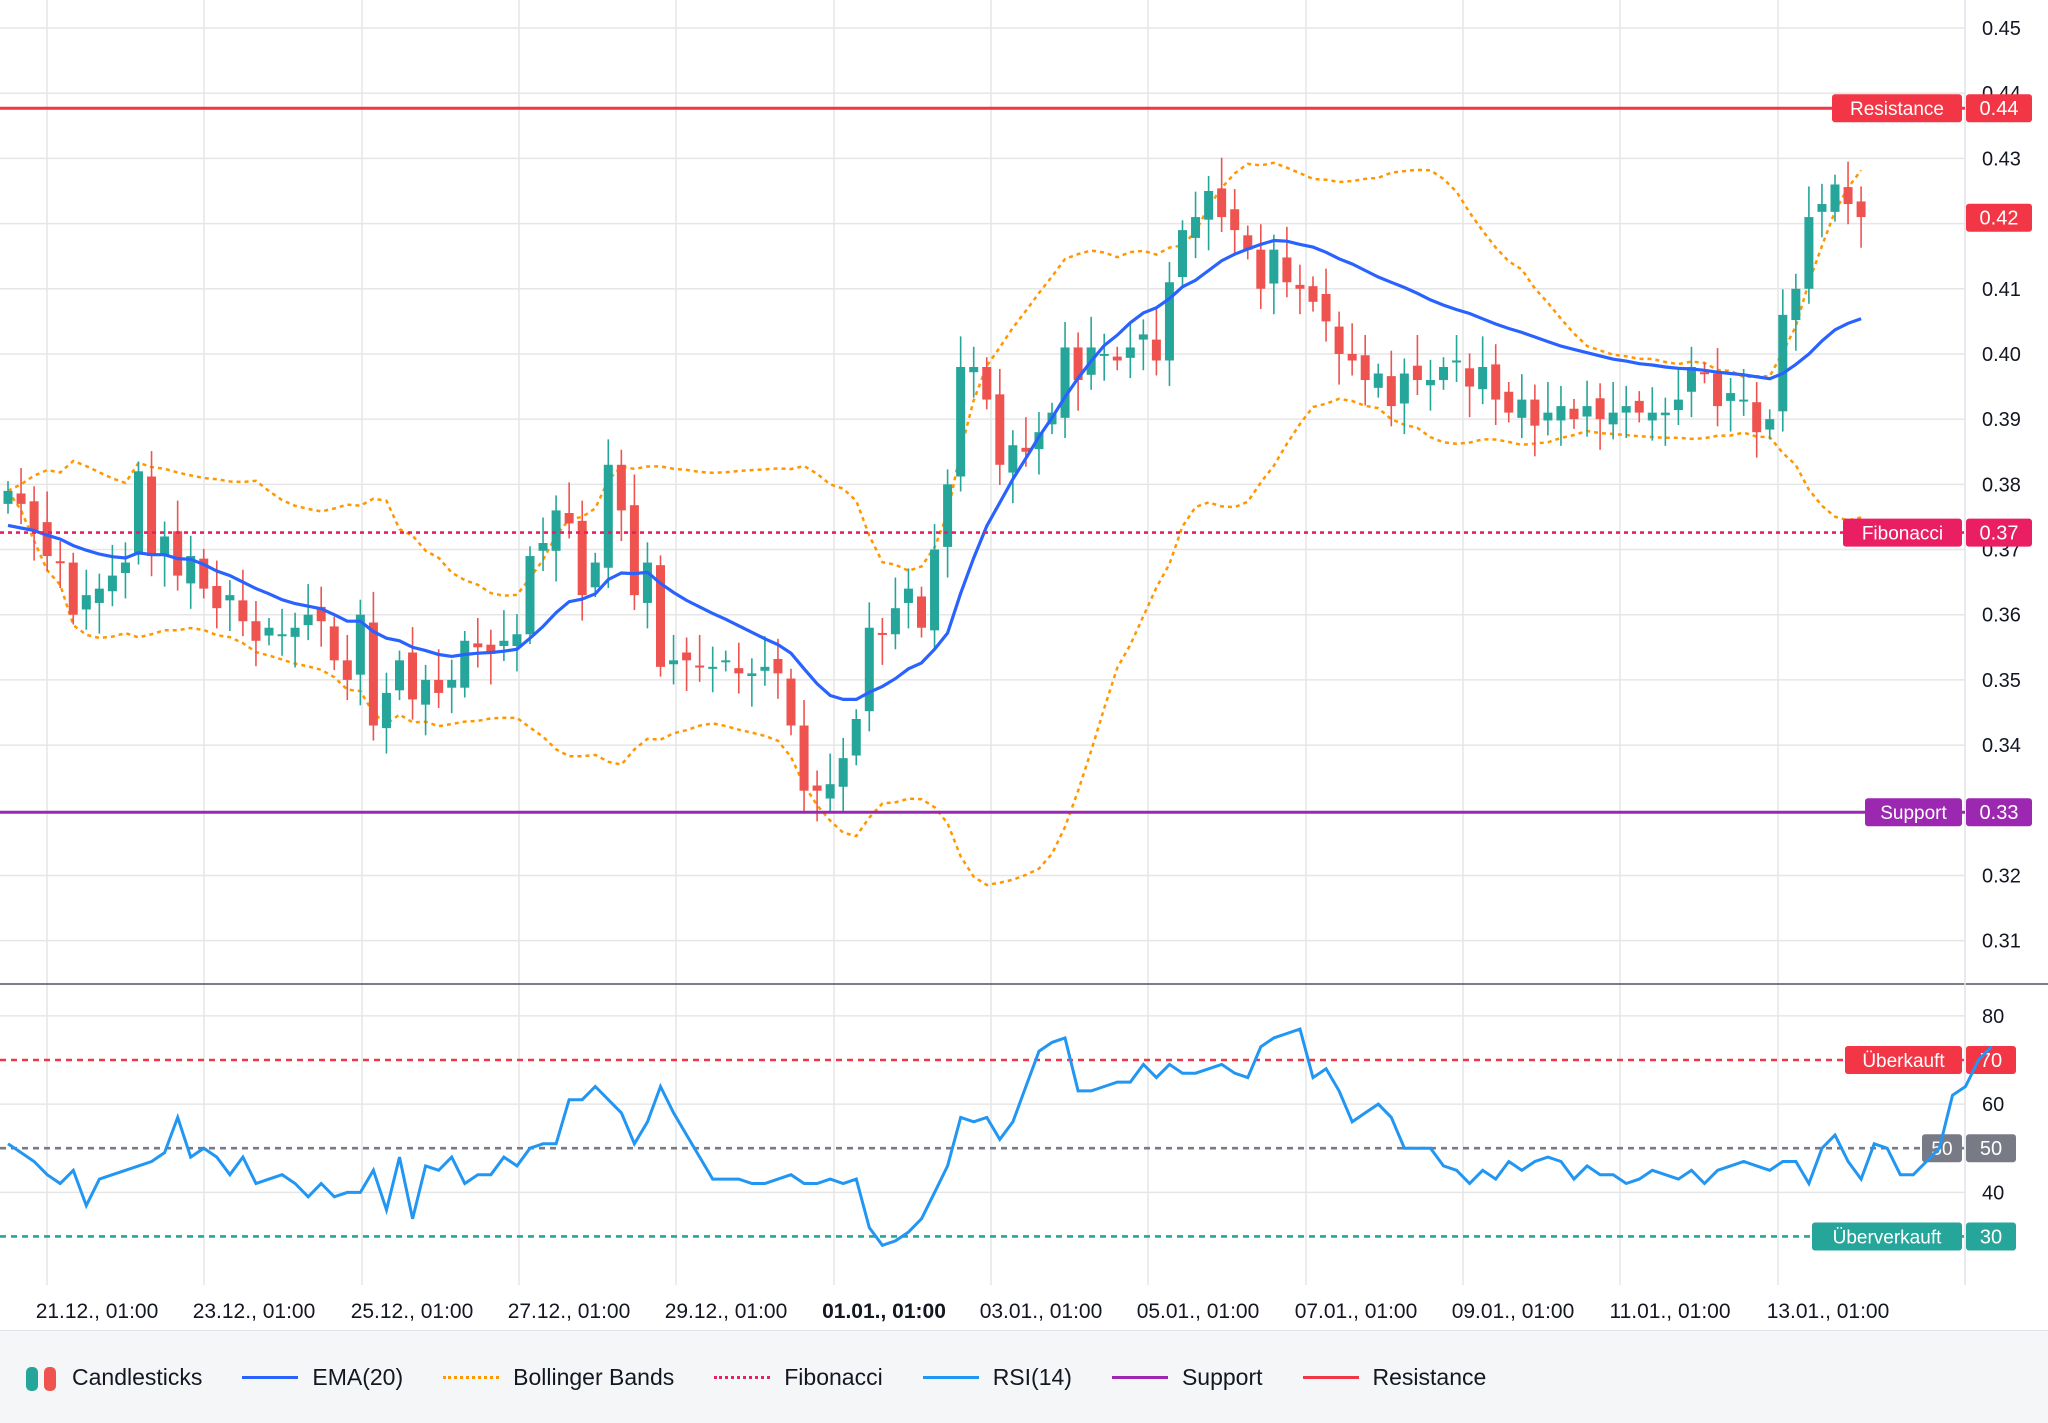  Describe the element at coordinates (569, 1311) in the screenshot. I see `time-label: 27.12., 01:00` at that location.